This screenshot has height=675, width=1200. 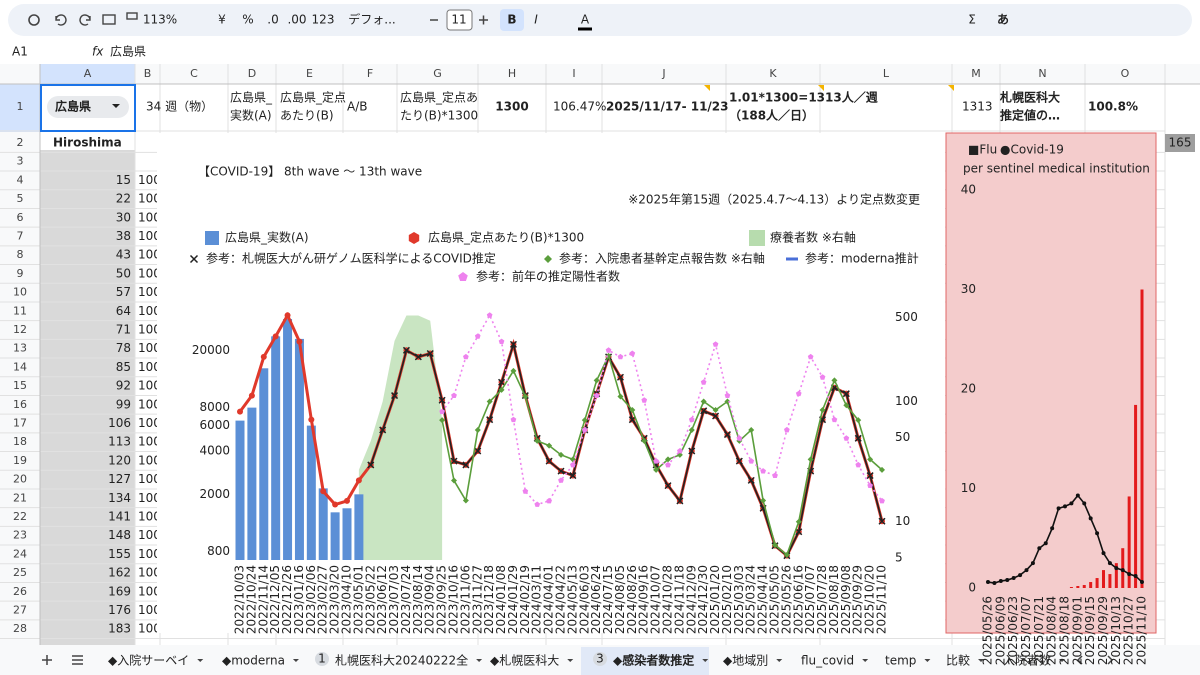 I want to click on toolbar-percent: %, so click(x=247, y=20).